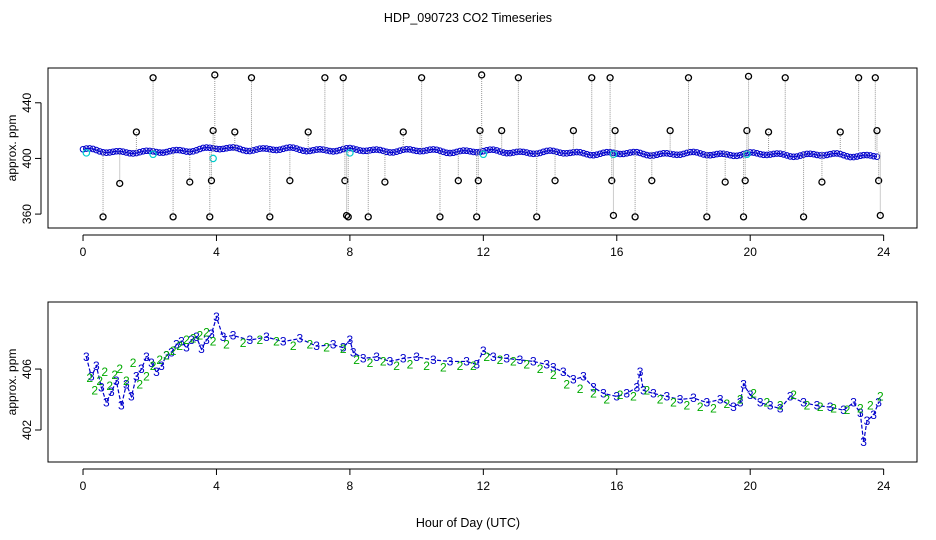  I want to click on bottom-x-tick-label: 12, so click(484, 486).